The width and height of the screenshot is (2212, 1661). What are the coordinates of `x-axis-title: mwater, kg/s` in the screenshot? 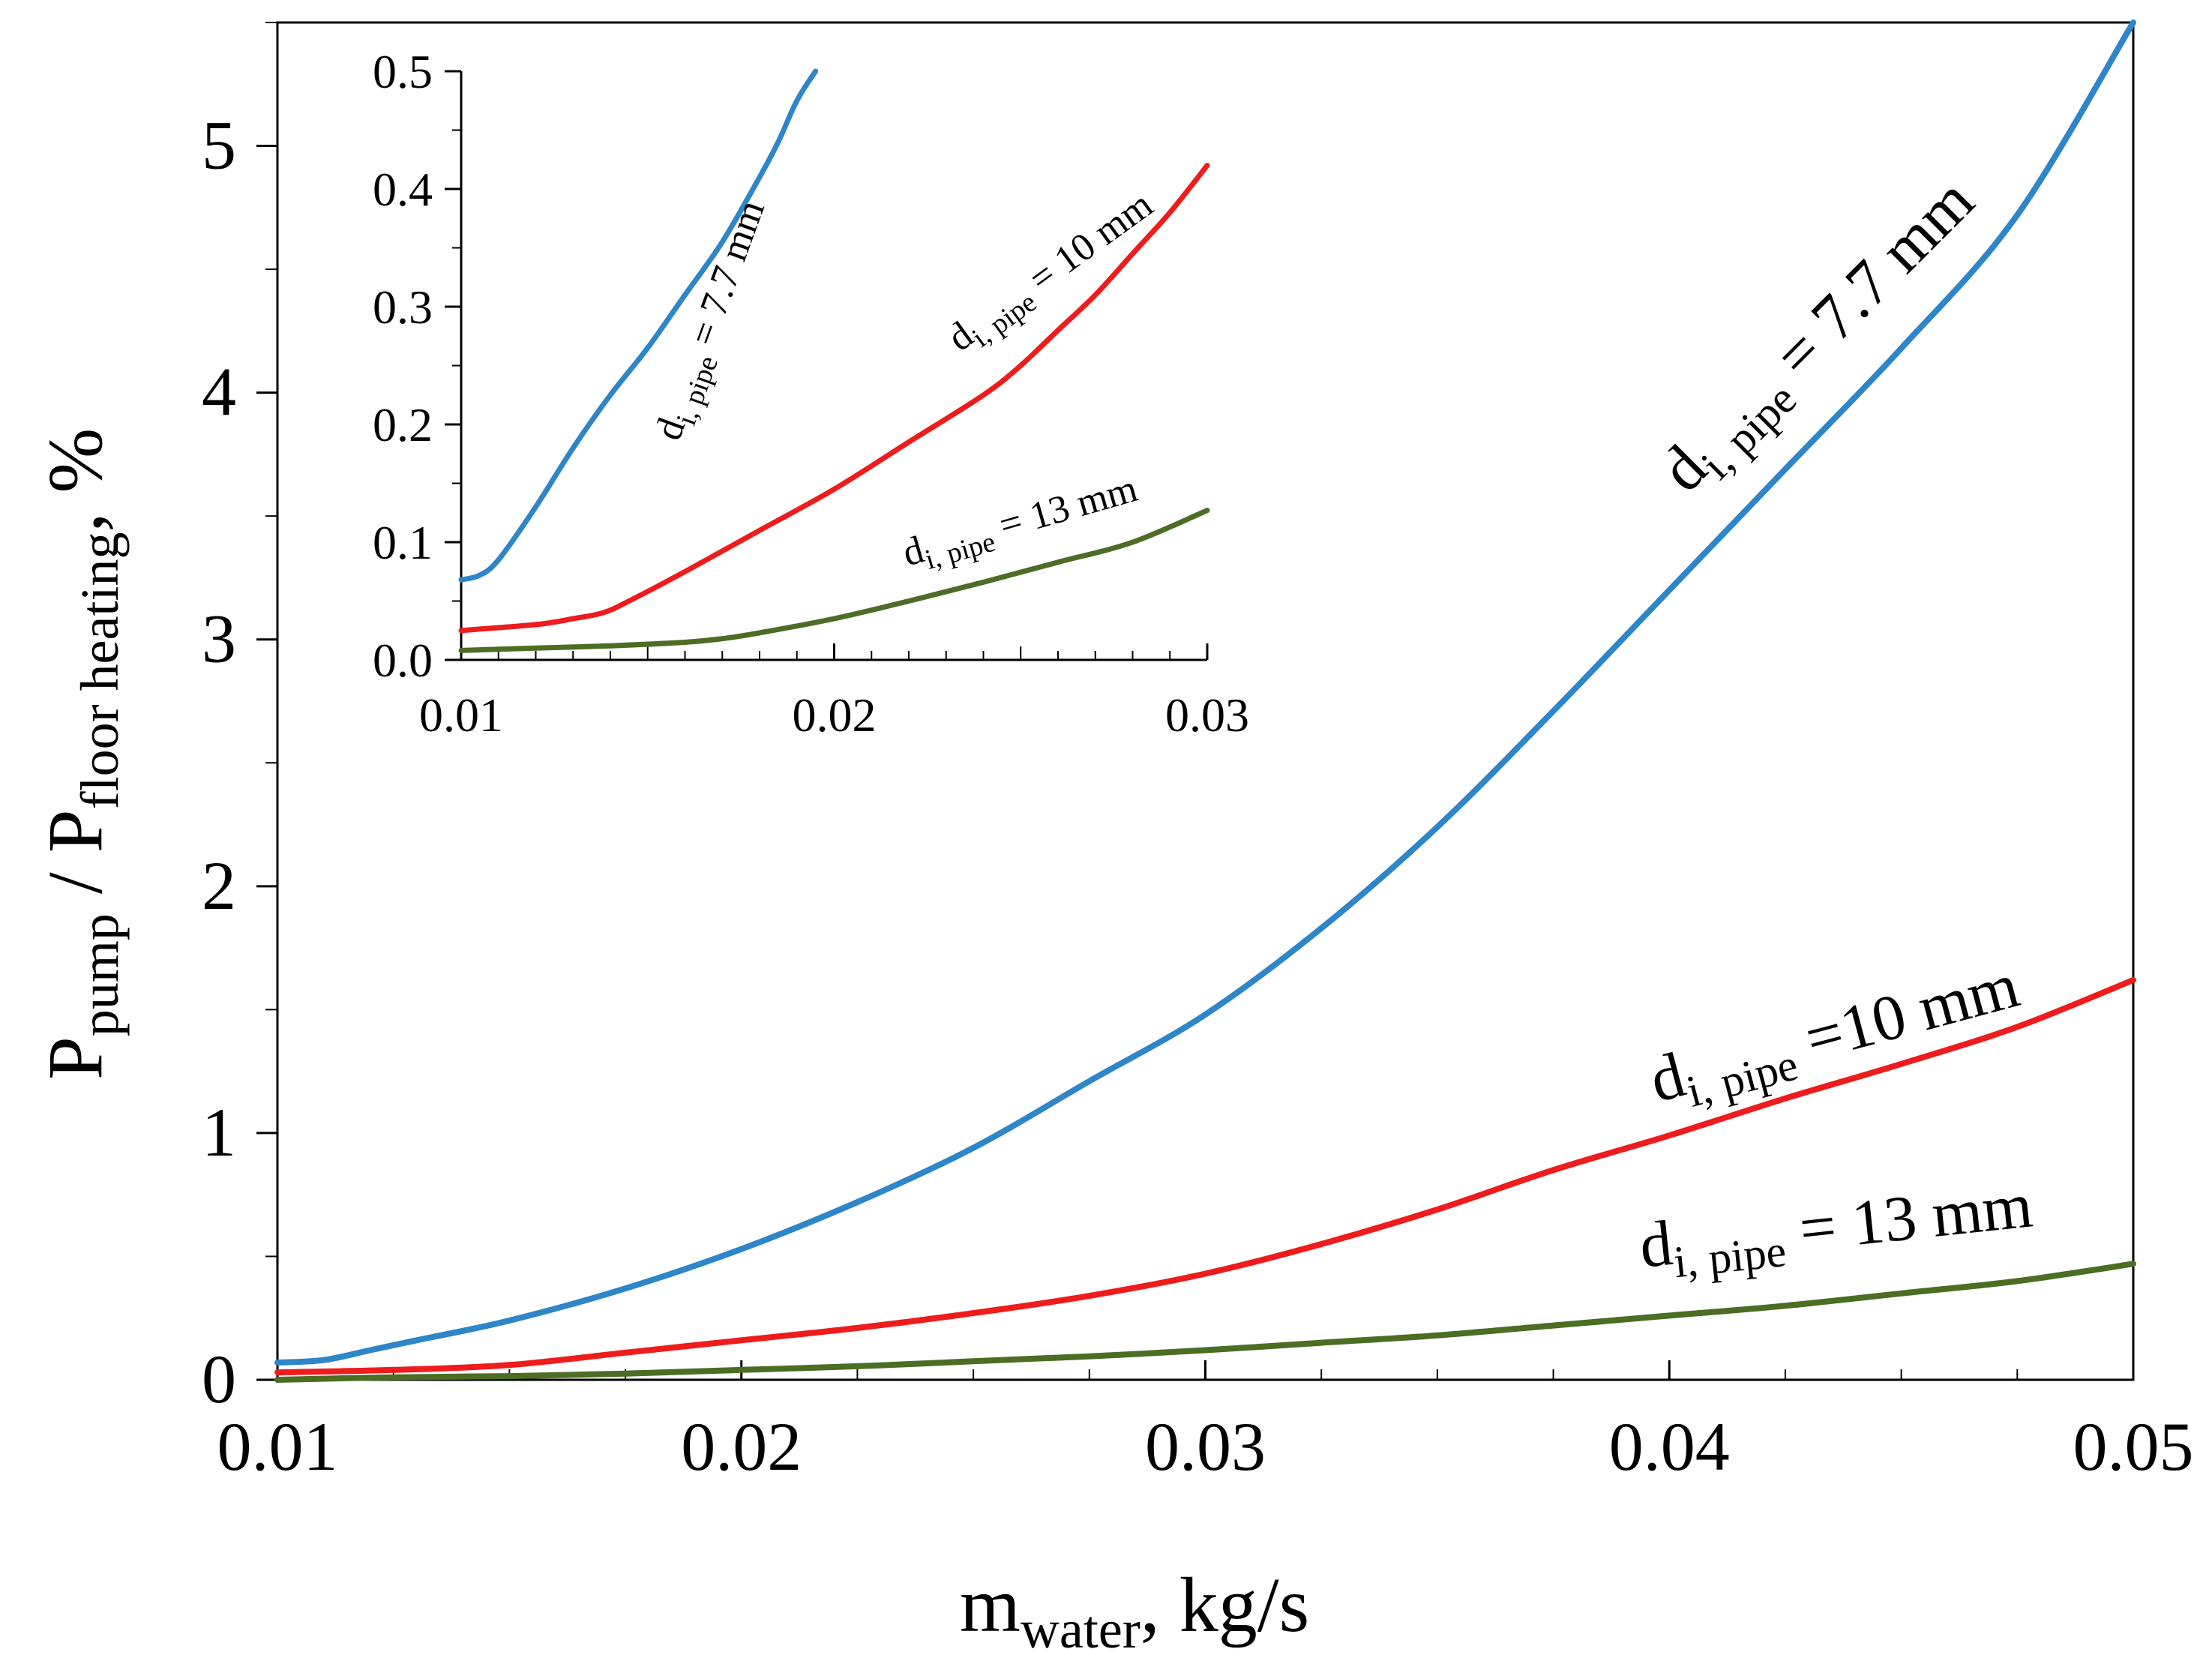 It's located at (1134, 1611).